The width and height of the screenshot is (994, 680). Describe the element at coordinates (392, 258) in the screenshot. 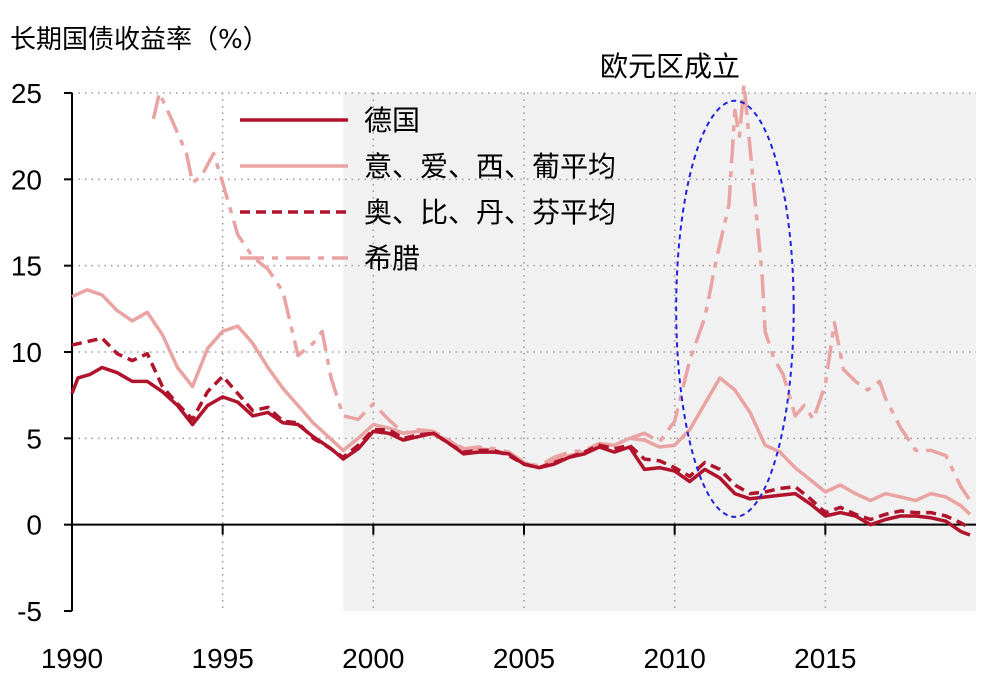

I see `legend-label-3: 希腊` at that location.